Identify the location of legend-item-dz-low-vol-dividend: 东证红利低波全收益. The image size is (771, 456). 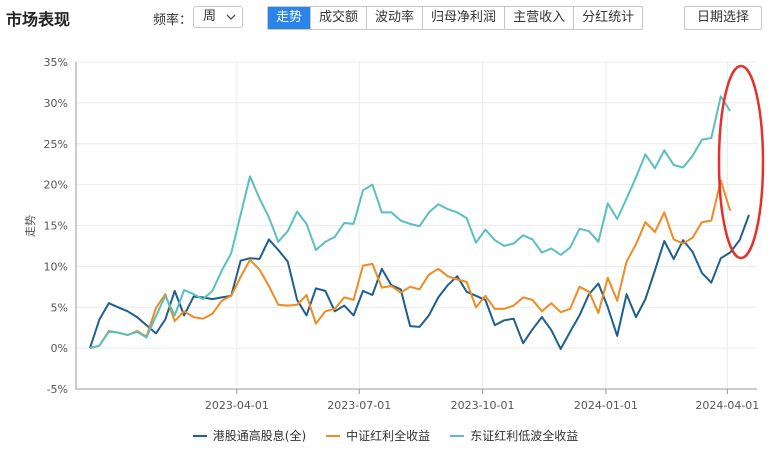
(514, 435).